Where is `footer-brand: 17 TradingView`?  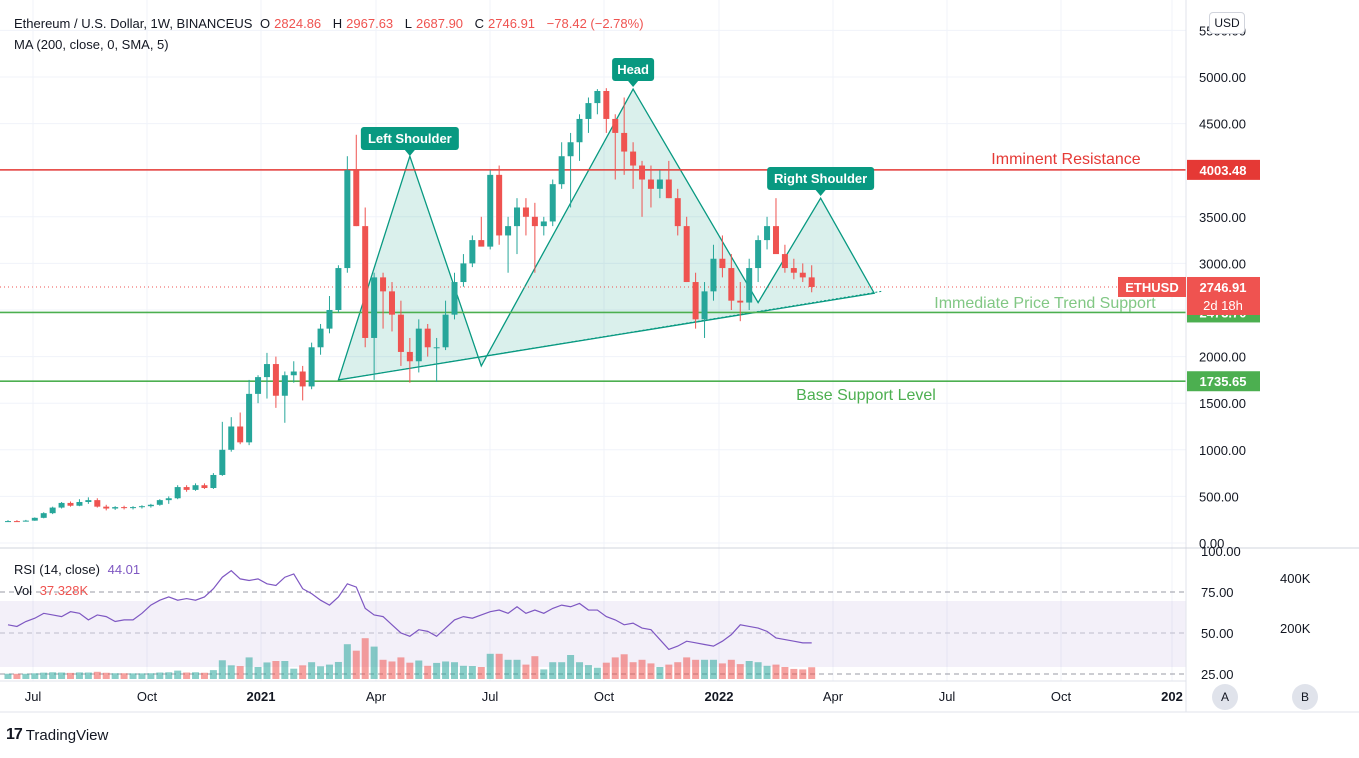 footer-brand: 17 TradingView is located at coordinates (57, 735).